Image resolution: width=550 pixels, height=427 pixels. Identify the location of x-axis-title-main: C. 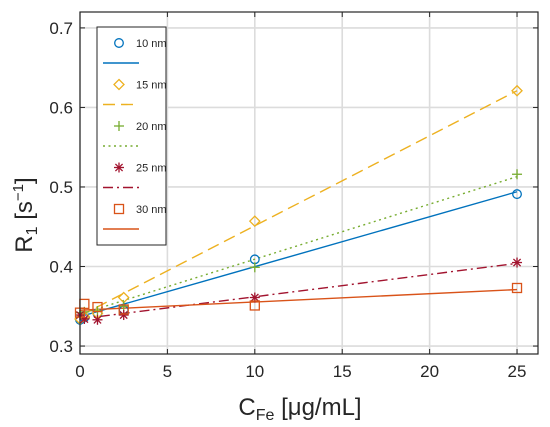
(246, 407).